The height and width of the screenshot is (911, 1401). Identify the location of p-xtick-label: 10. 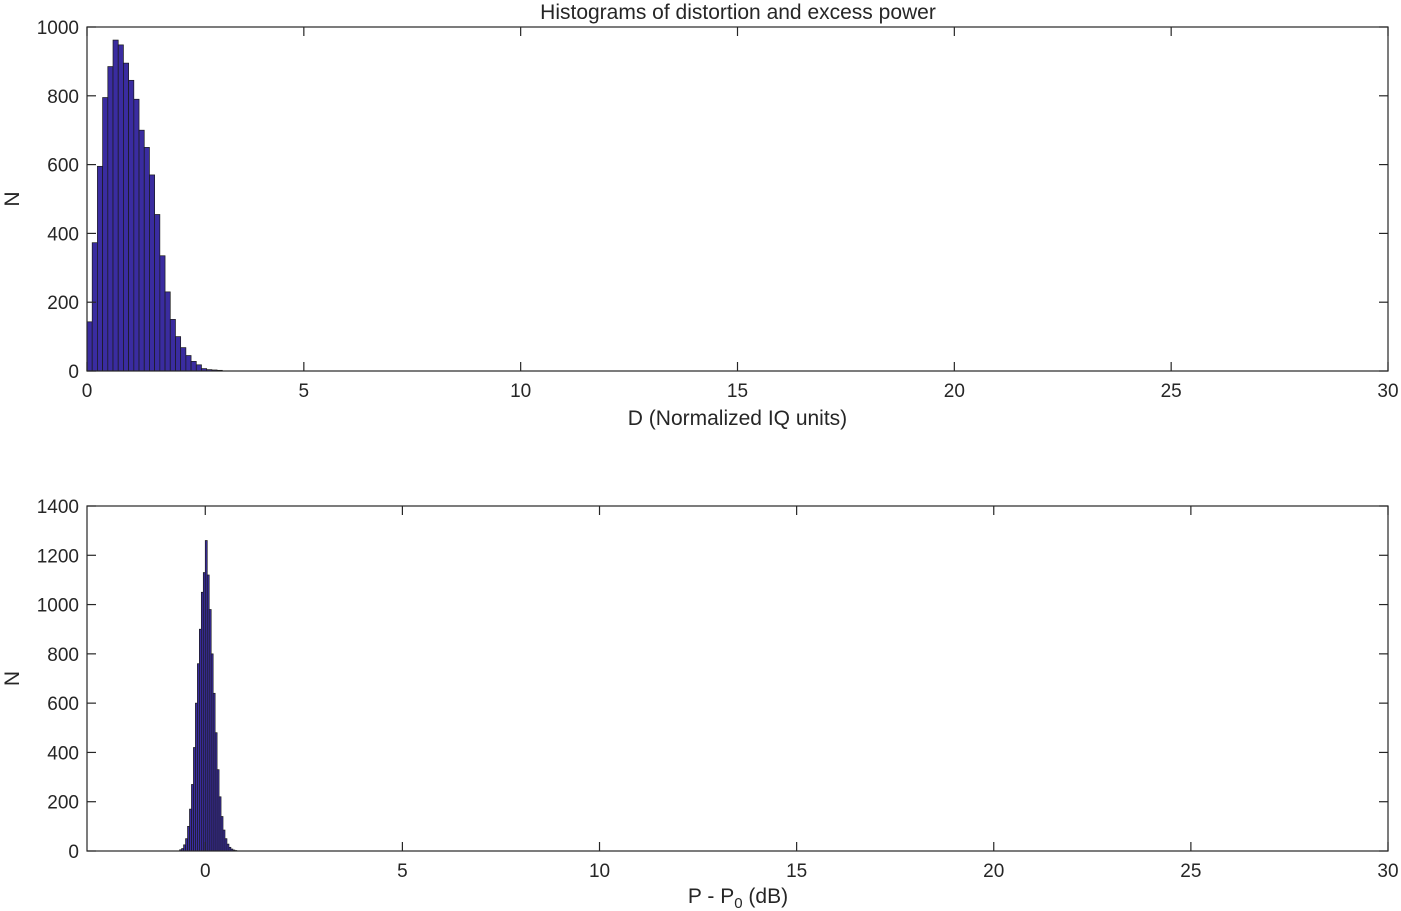
(599, 871).